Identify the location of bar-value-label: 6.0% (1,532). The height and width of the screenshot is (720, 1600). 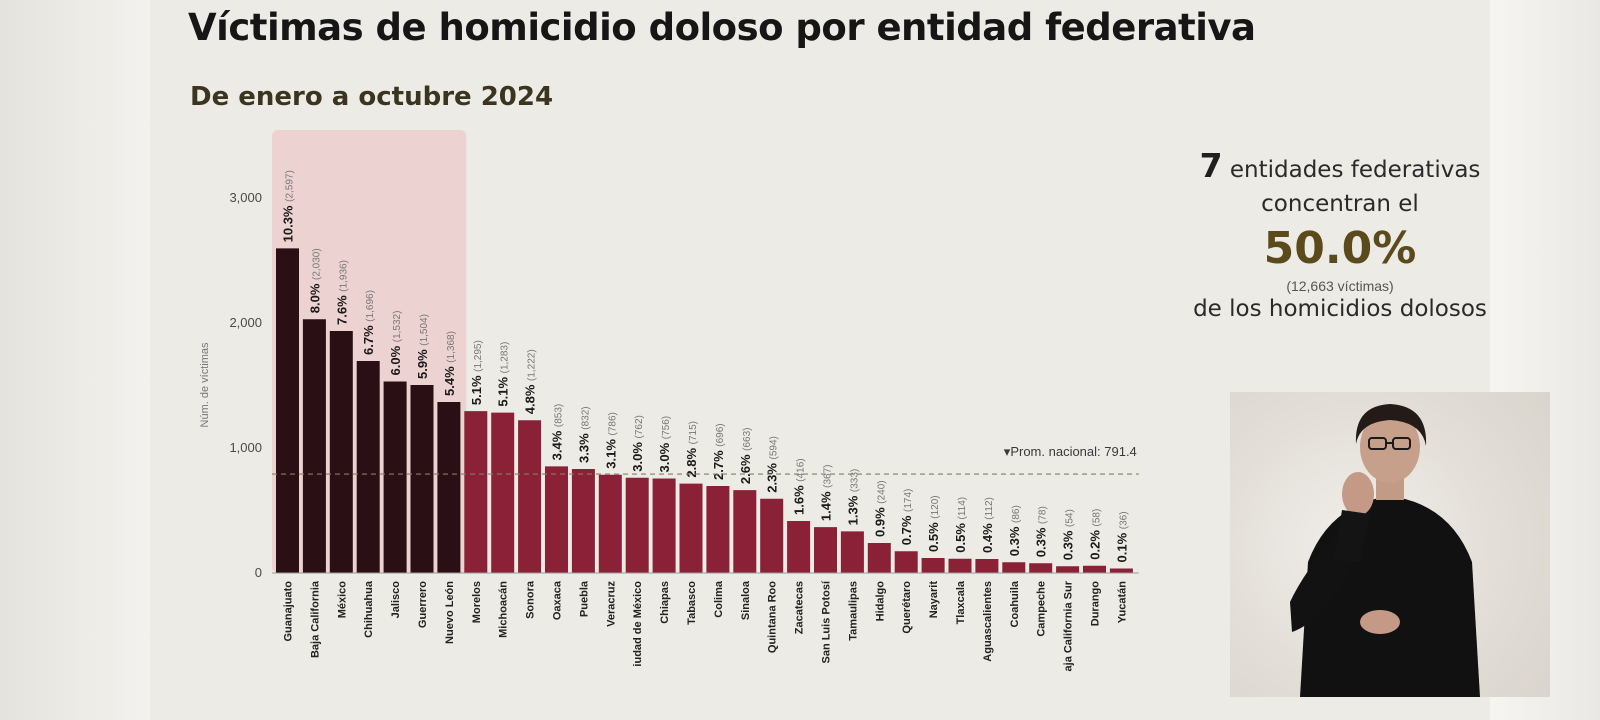
(395, 343).